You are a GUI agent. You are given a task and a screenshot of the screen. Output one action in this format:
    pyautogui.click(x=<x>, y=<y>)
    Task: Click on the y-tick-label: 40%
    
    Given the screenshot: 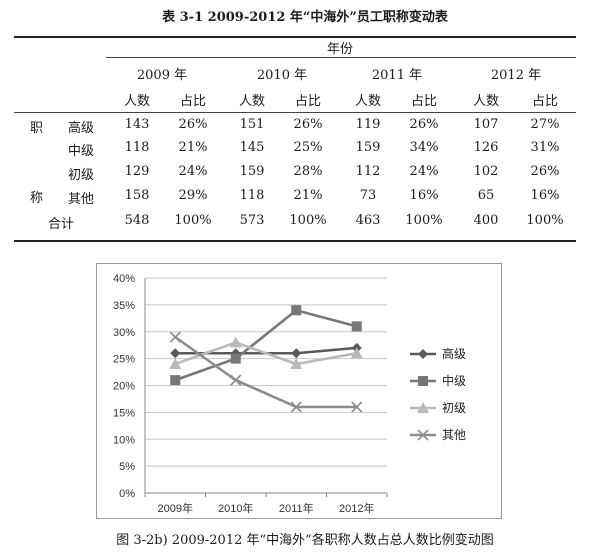 What is the action you would take?
    pyautogui.click(x=124, y=279)
    